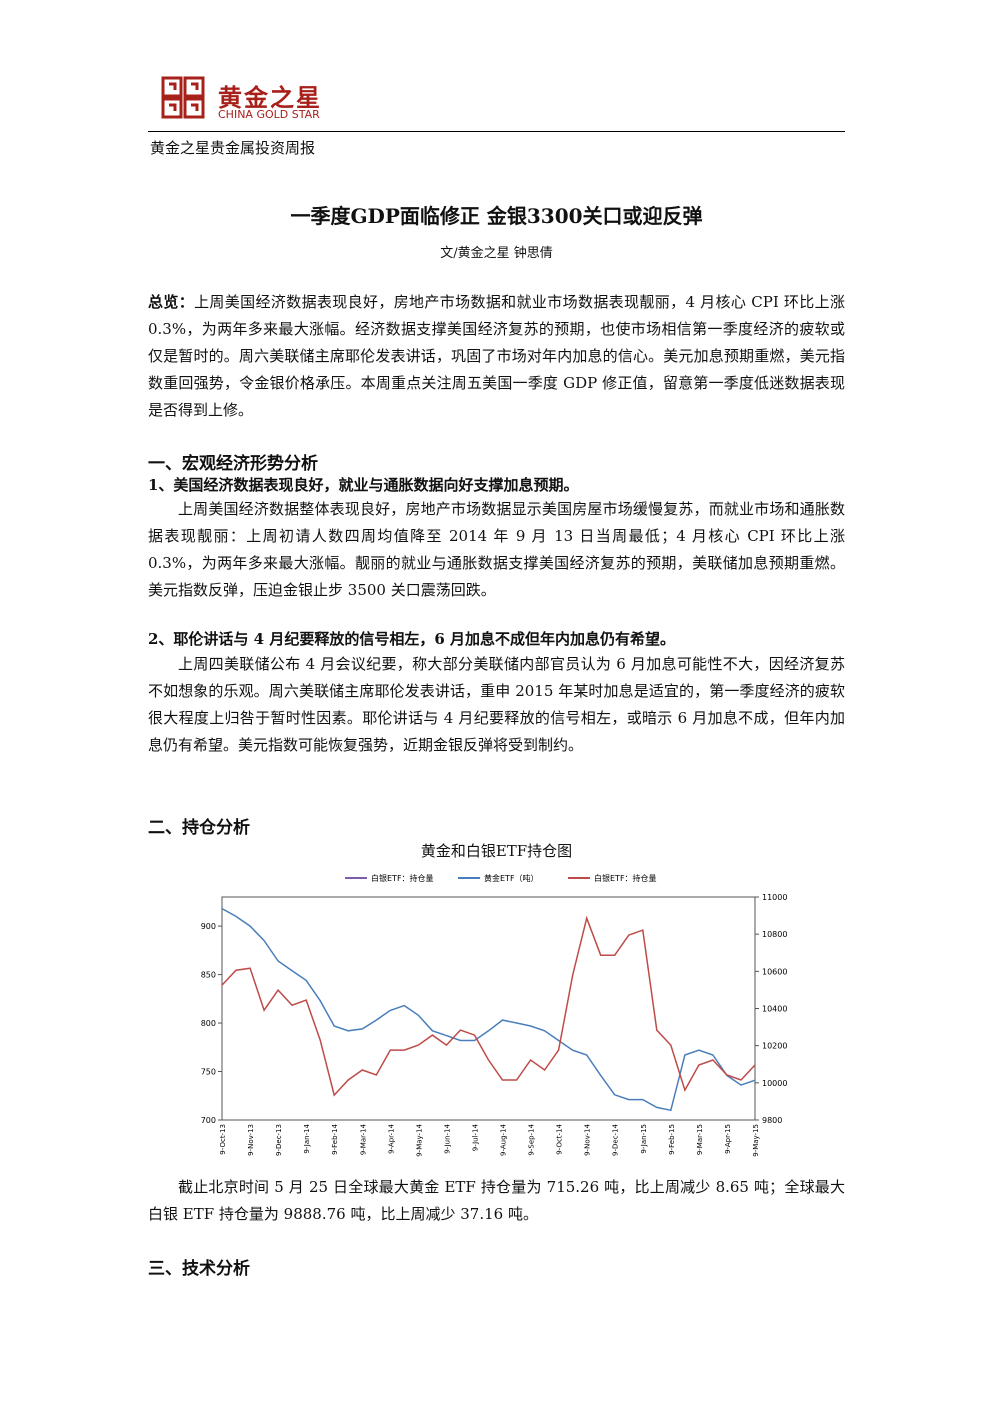 Image resolution: width=992 pixels, height=1403 pixels. I want to click on x-tick-label: 9-Dec-14, so click(616, 1139).